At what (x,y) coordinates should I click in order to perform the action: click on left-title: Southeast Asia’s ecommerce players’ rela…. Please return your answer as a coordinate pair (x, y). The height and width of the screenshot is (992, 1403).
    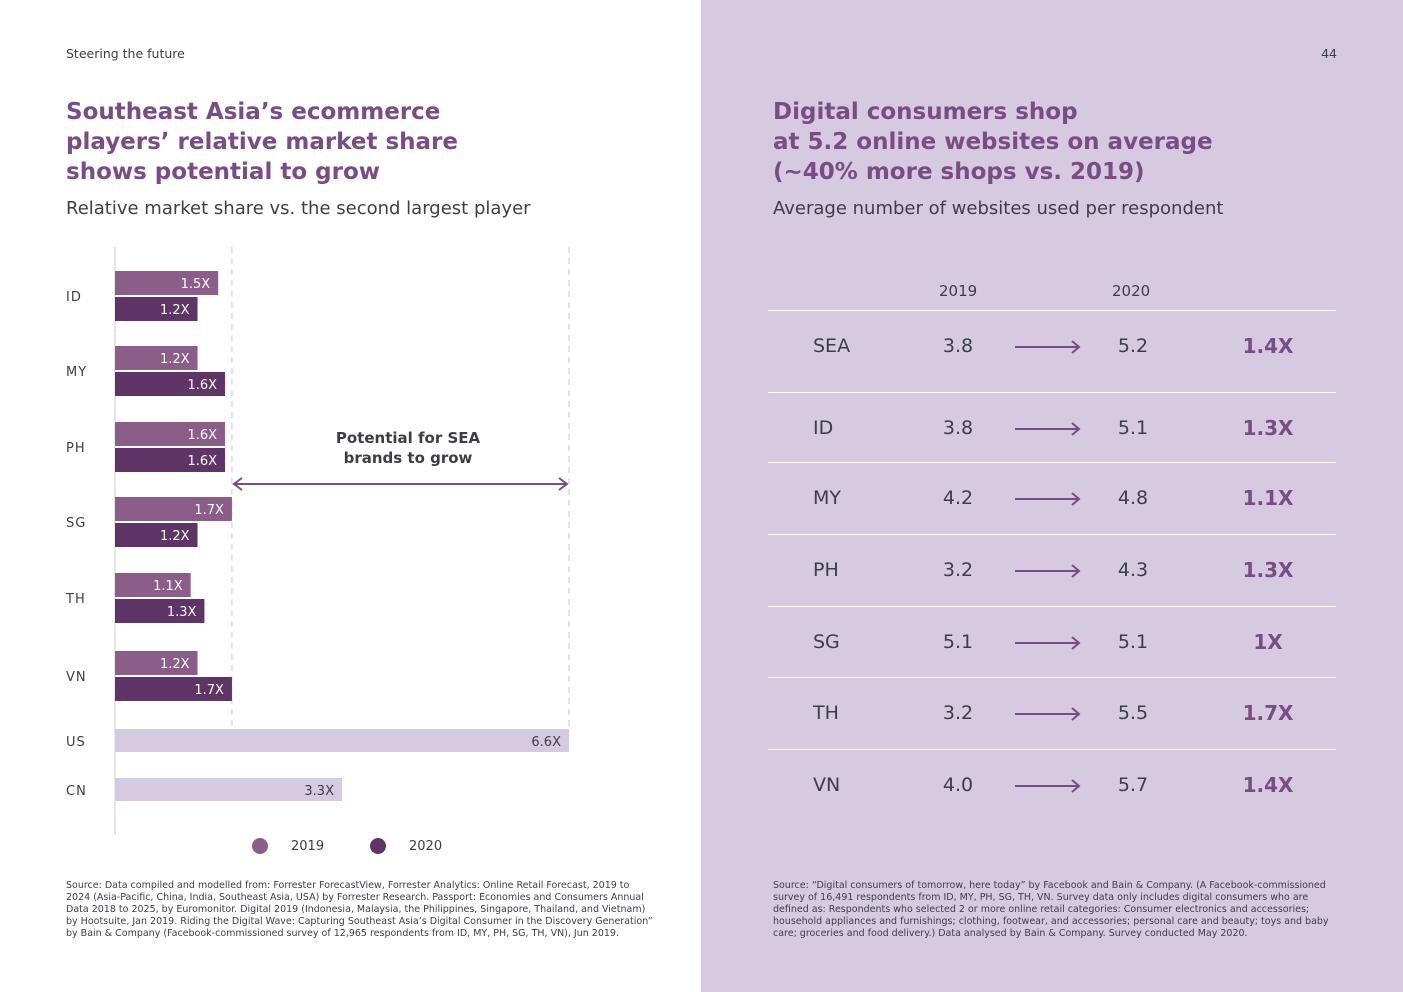
    Looking at the image, I should click on (262, 142).